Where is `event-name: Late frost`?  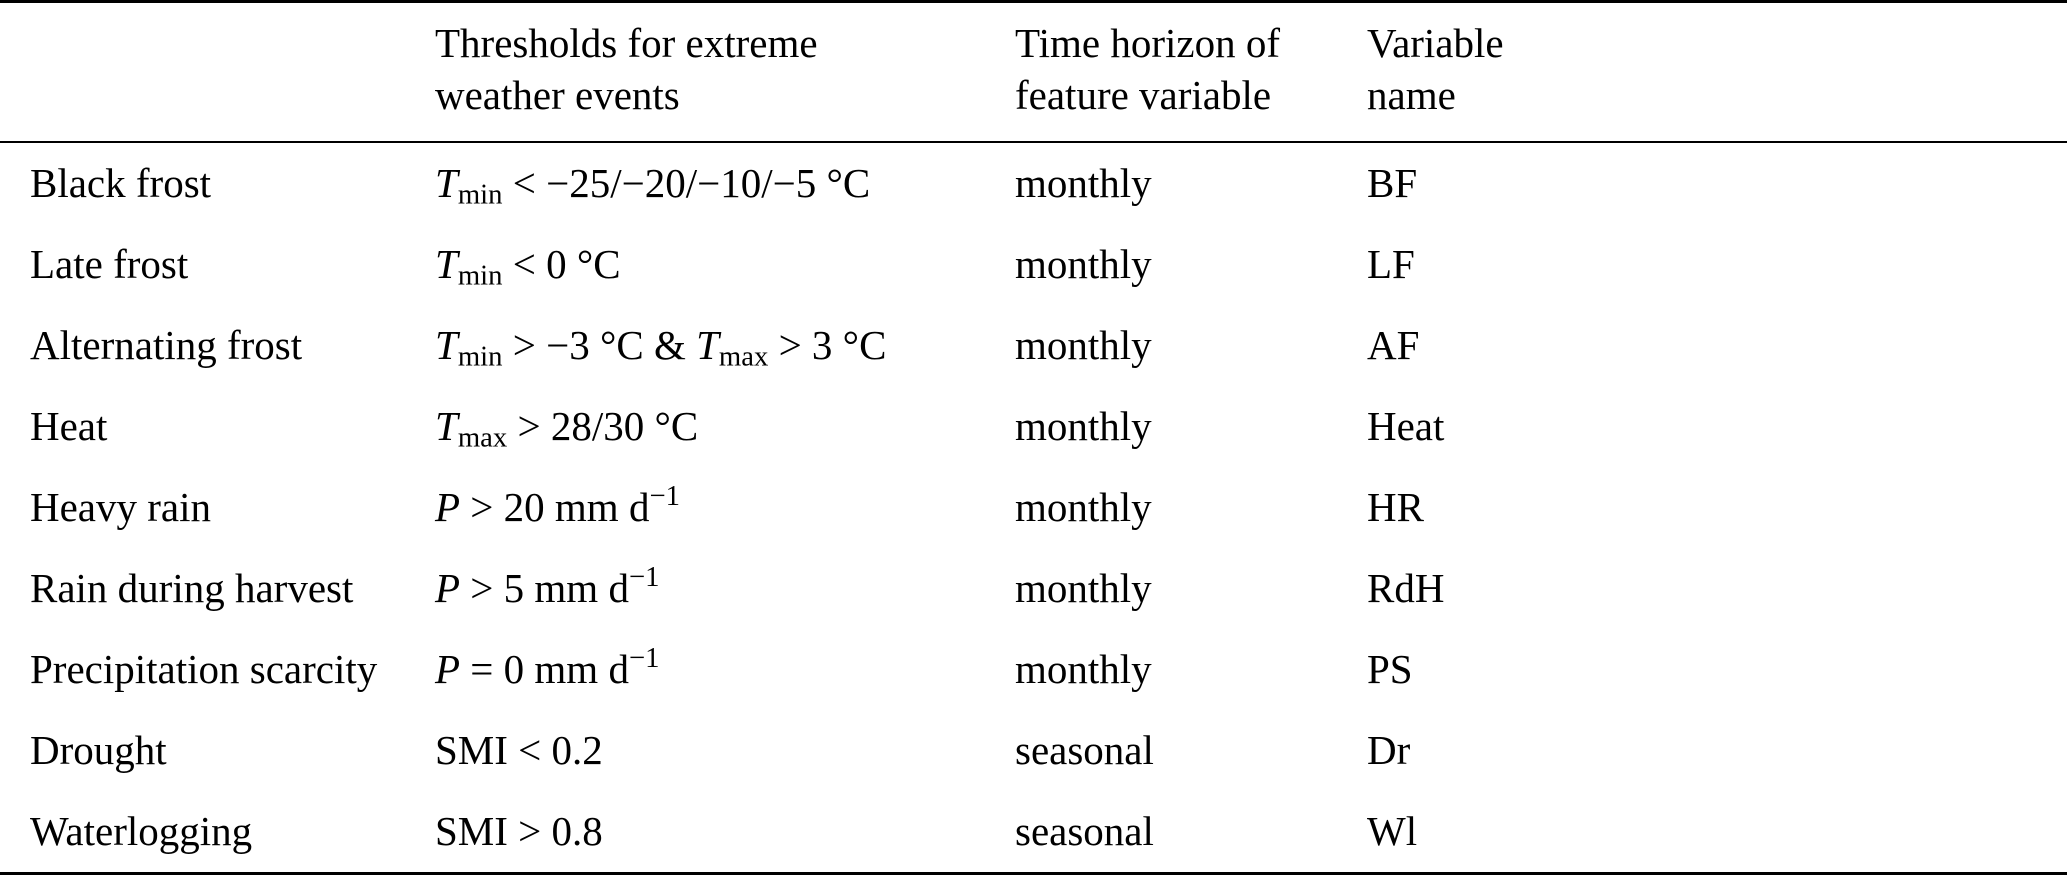
event-name: Late frost is located at coordinates (109, 264).